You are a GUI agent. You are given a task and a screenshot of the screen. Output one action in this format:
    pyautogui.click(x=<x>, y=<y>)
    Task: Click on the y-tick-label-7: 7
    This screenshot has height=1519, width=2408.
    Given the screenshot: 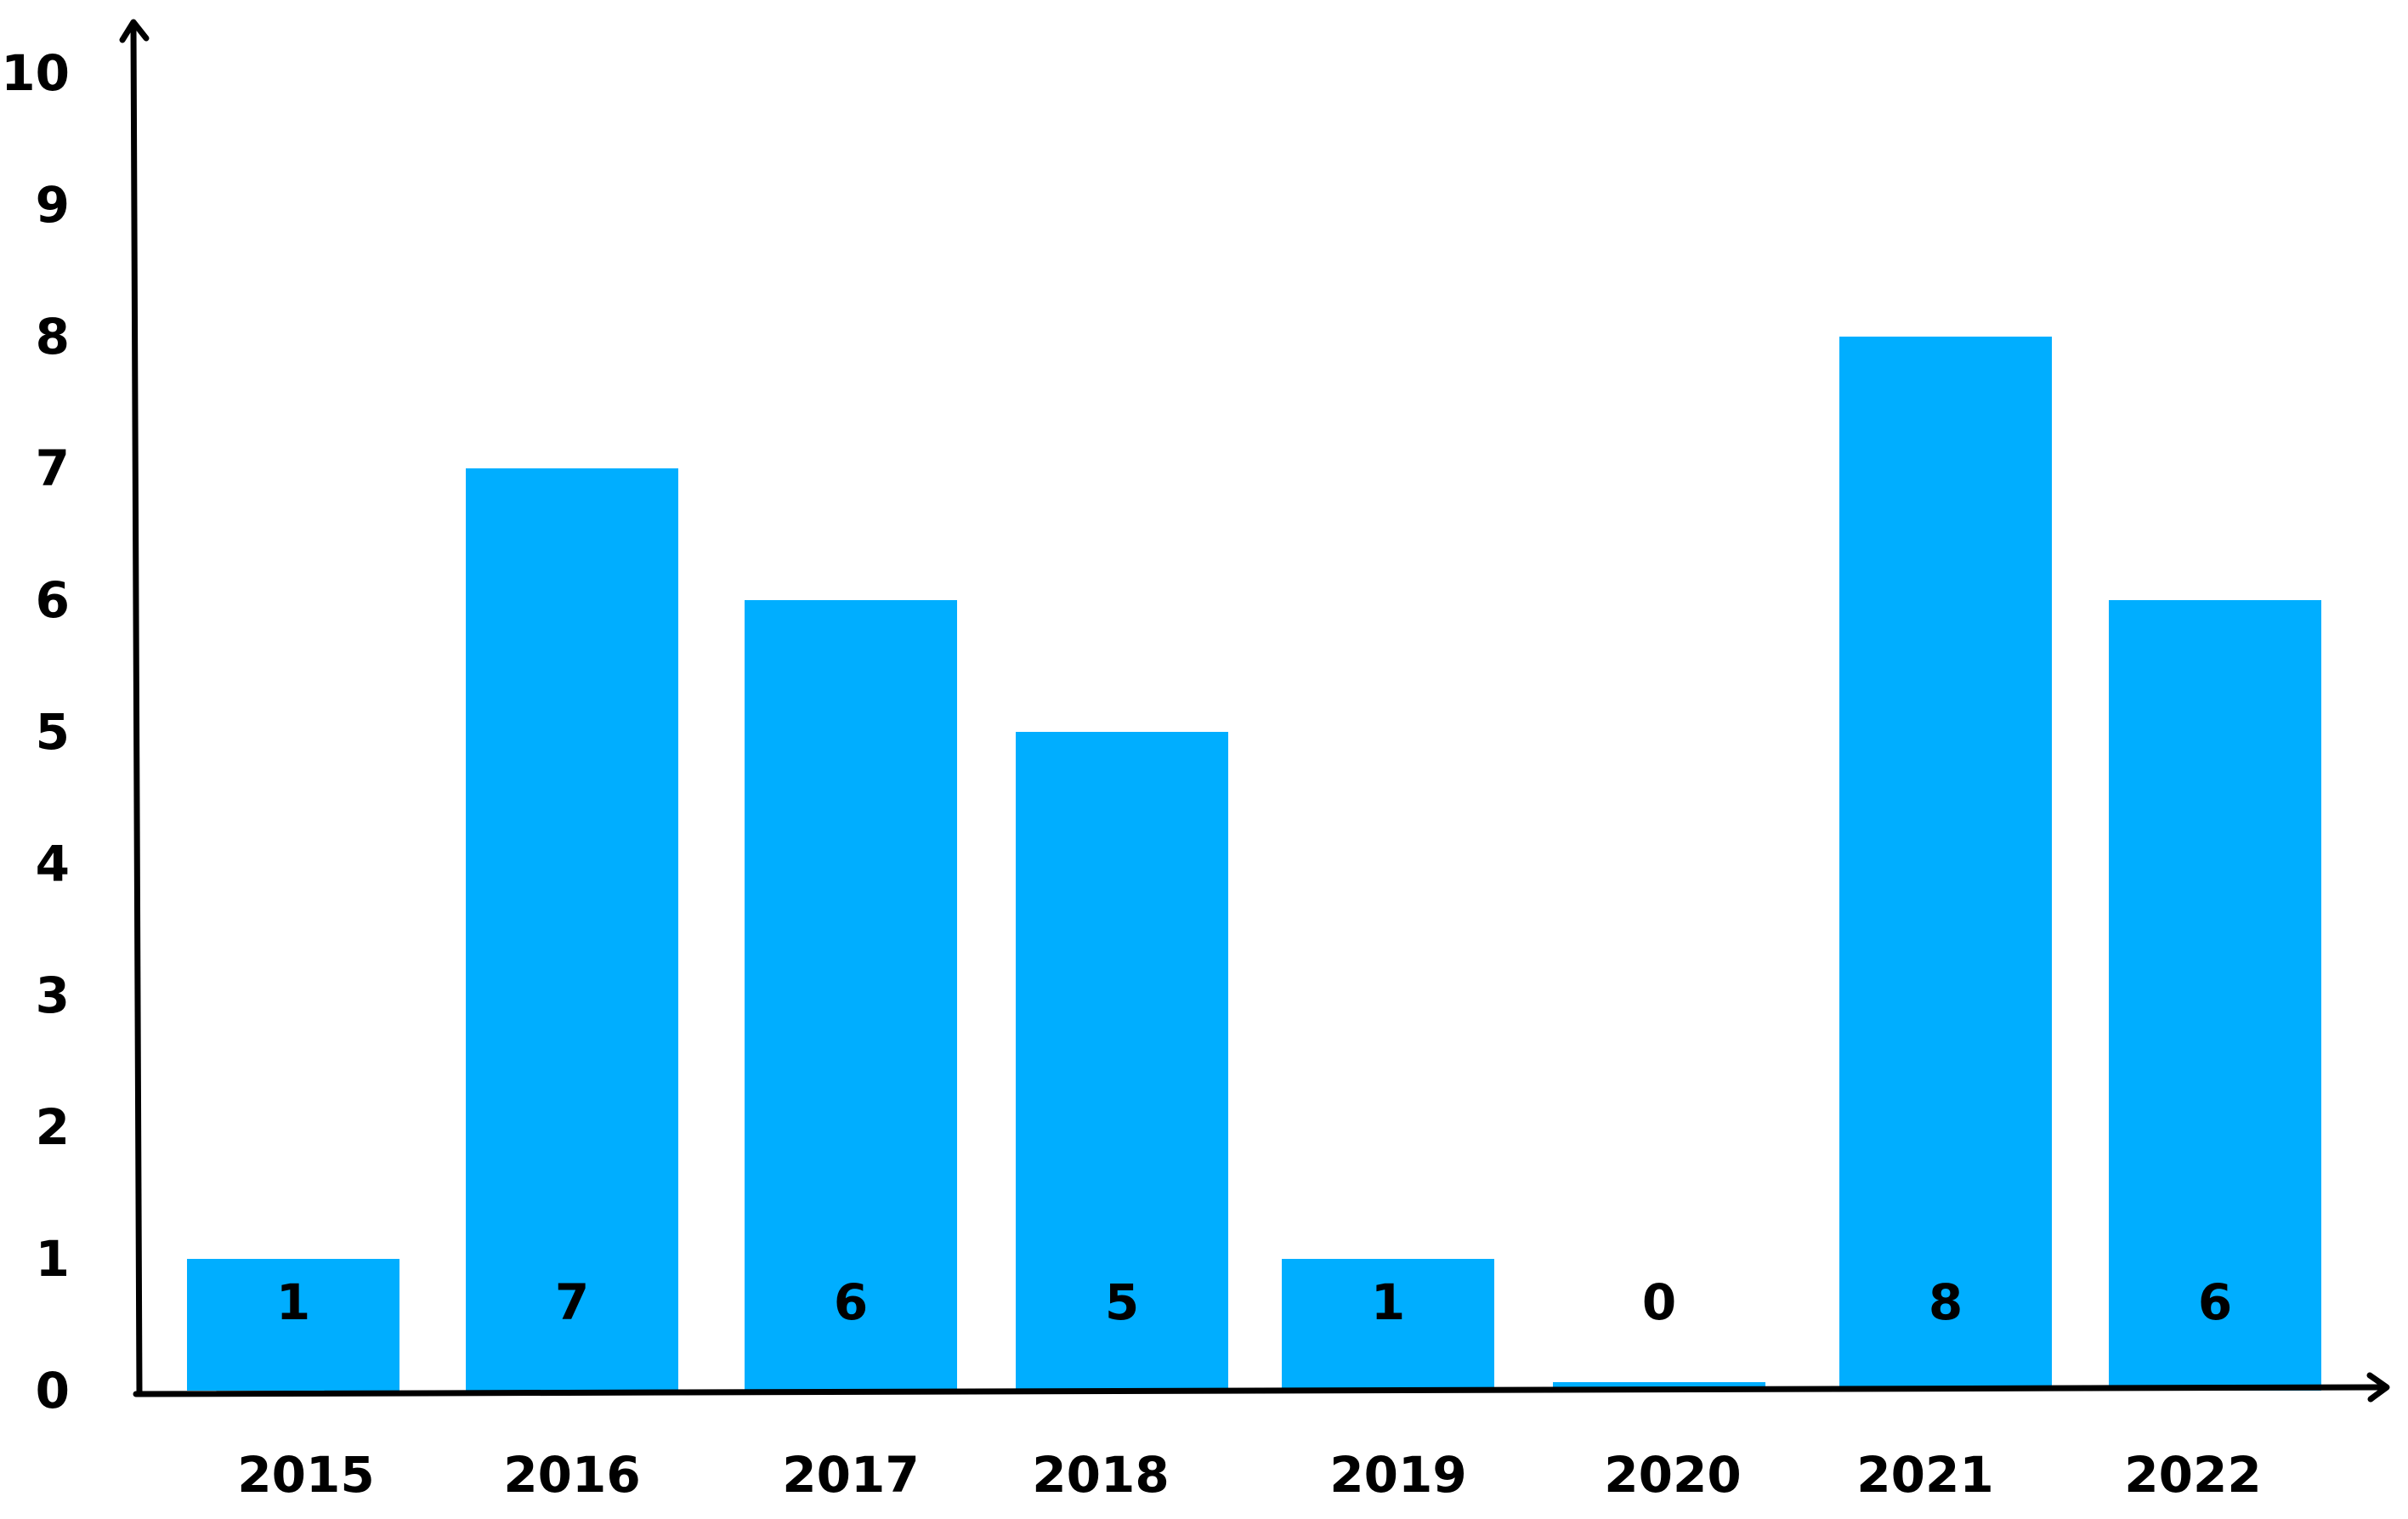 What is the action you would take?
    pyautogui.click(x=53, y=468)
    